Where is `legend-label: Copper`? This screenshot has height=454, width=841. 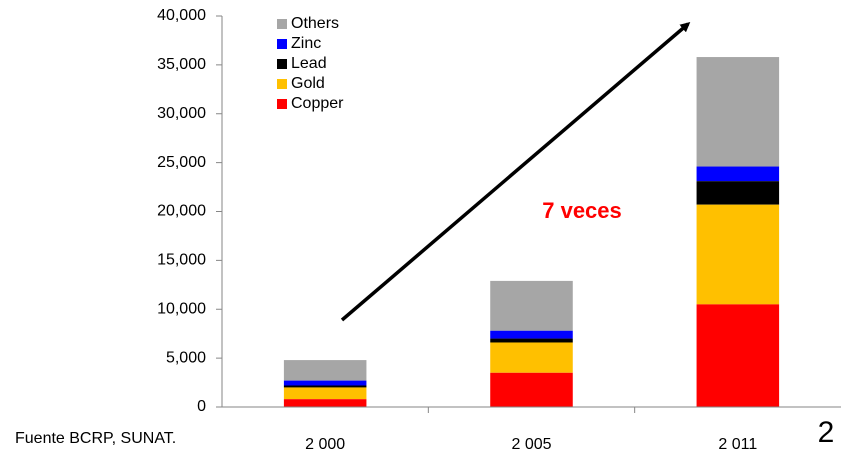
legend-label: Copper is located at coordinates (317, 103).